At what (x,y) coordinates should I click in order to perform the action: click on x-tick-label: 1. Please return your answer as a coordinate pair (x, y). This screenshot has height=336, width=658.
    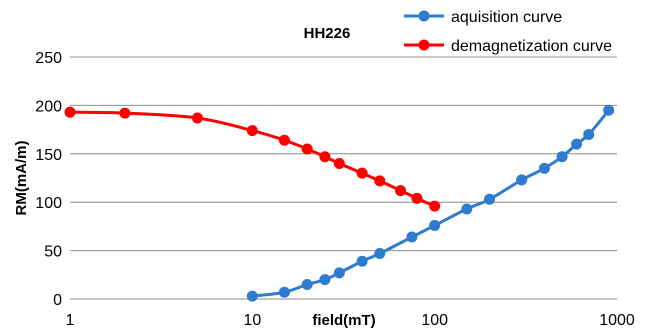
    Looking at the image, I should click on (70, 320).